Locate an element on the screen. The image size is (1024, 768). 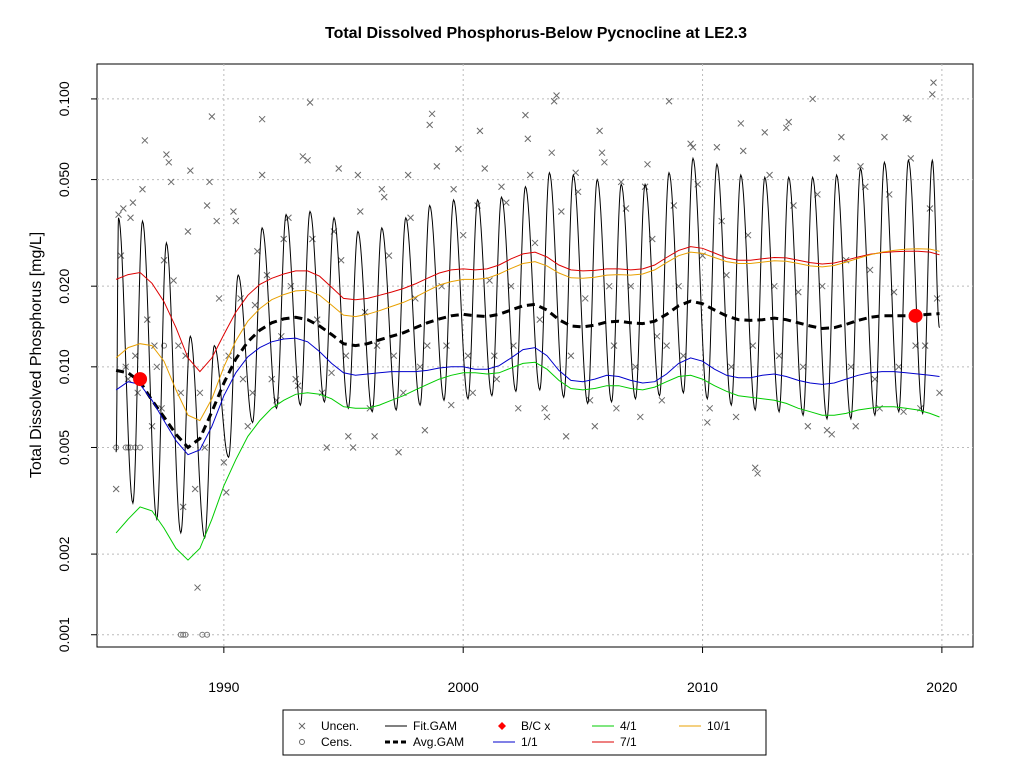
bc-layer is located at coordinates (528, 347).